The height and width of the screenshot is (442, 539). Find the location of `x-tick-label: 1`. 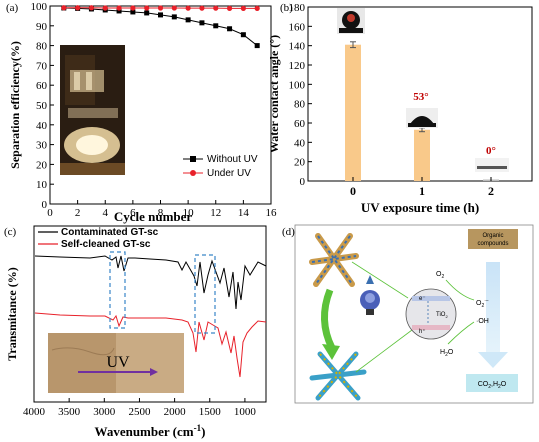

x-tick-label: 1 is located at coordinates (422, 191).